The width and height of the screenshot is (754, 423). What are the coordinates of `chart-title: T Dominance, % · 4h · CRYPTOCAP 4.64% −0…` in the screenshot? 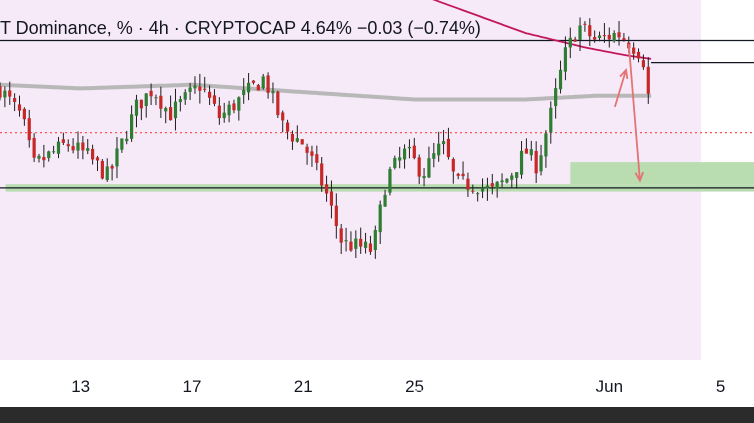 It's located at (240, 28).